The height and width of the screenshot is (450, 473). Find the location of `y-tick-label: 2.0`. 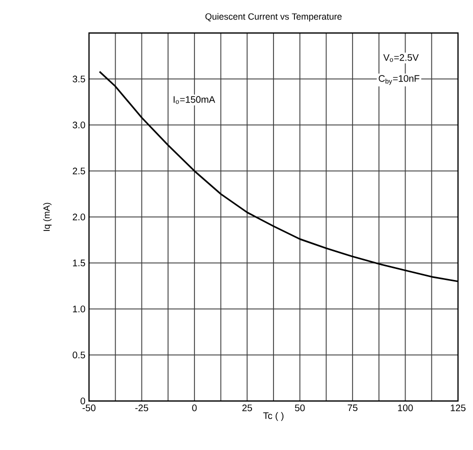

y-tick-label: 2.0 is located at coordinates (79, 217).